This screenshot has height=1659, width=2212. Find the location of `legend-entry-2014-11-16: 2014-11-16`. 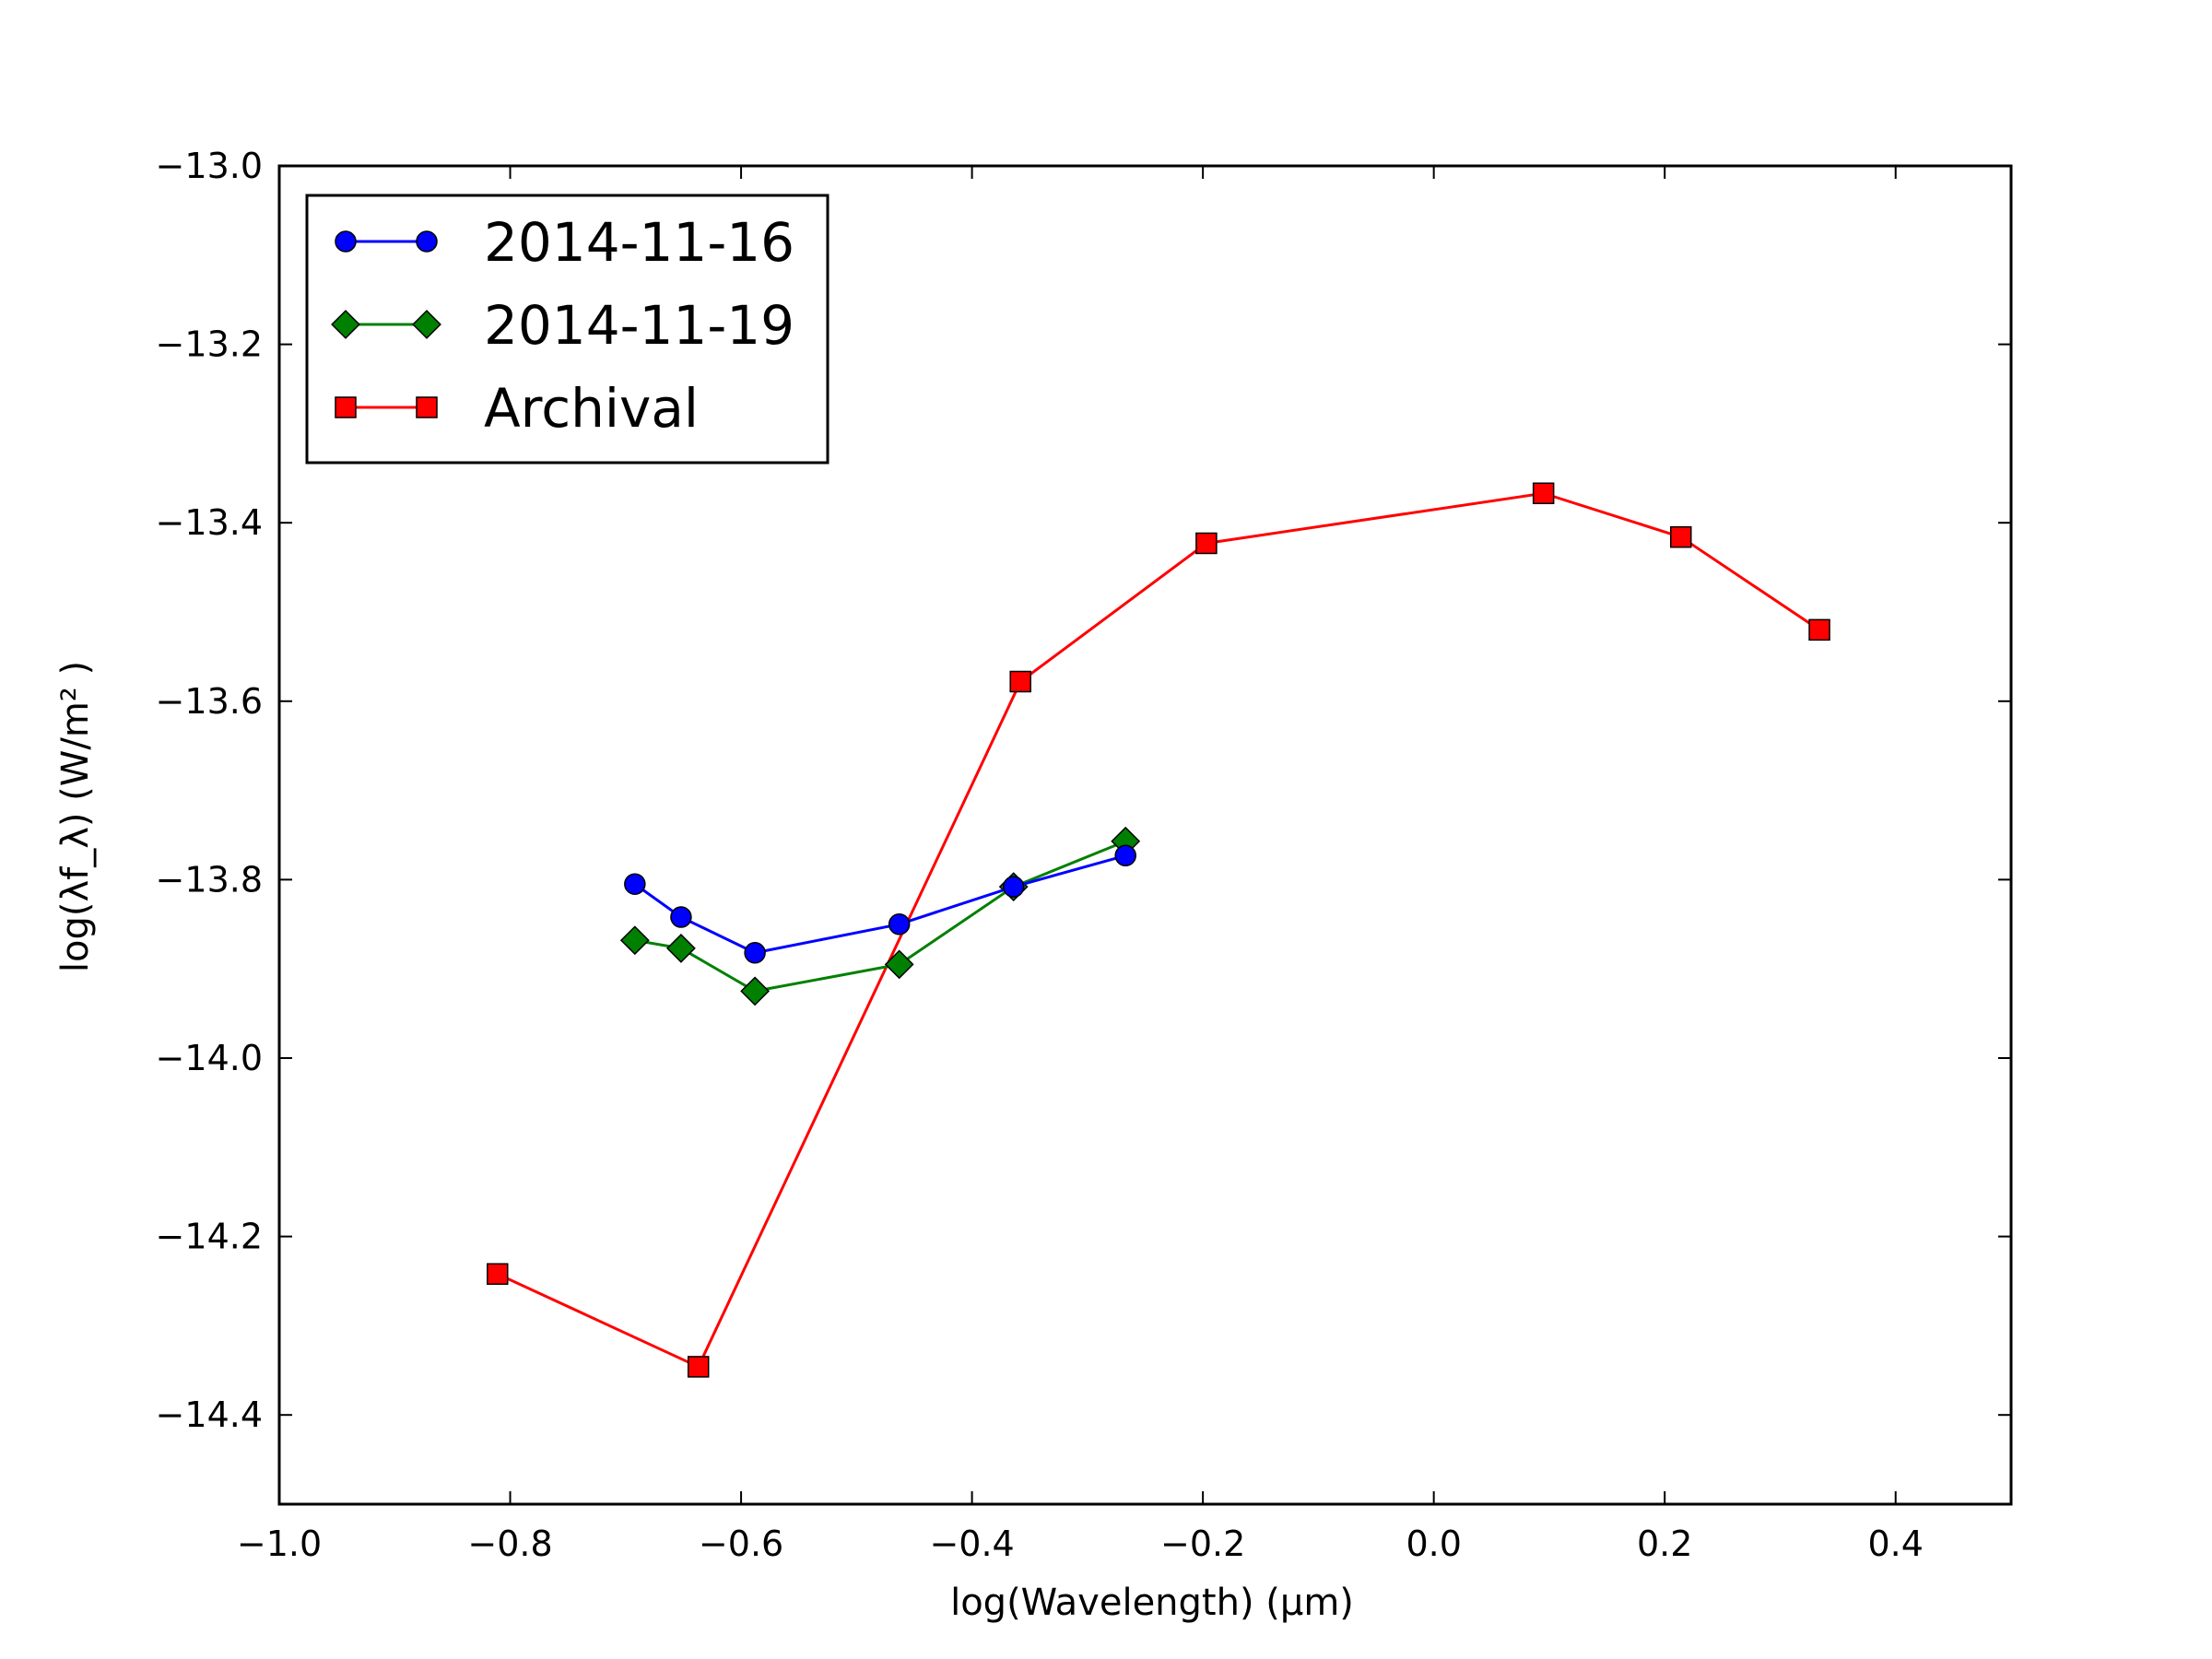

legend-entry-2014-11-16: 2014-11-16 is located at coordinates (564, 242).